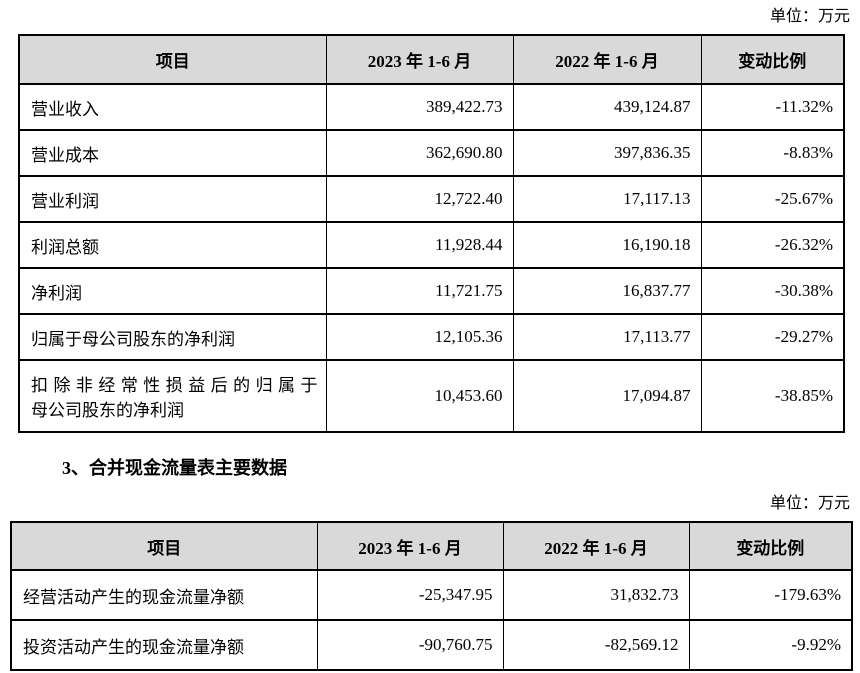 The image size is (860, 673). I want to click on table-row-operating-revenue: 营业收入 389,422.73 439,124.87 -11.32%, so click(431, 107).